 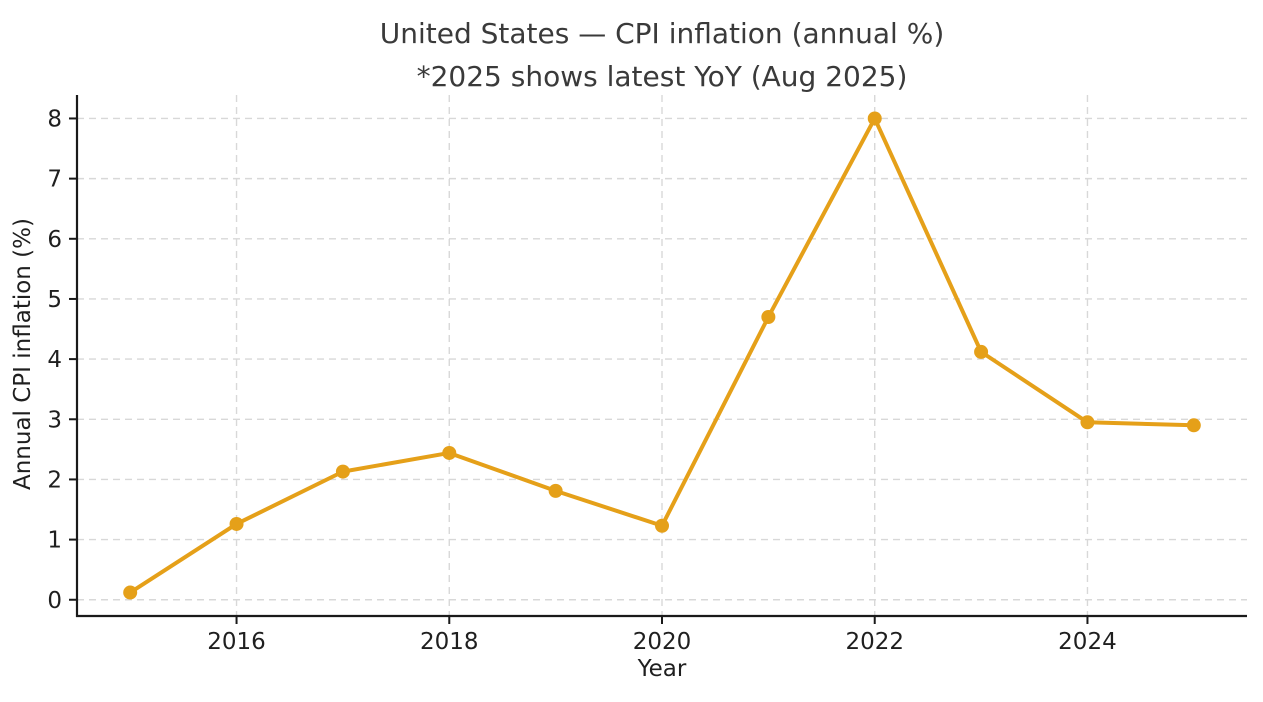 I want to click on x-tick-label: 2024, so click(x=1087, y=642).